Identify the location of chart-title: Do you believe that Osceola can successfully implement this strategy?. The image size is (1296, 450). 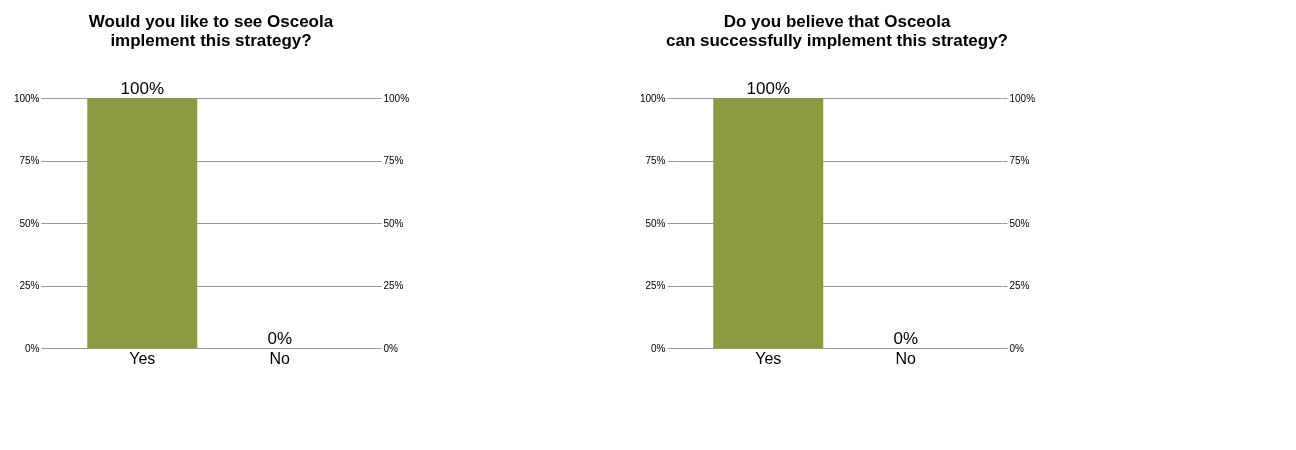
(837, 31).